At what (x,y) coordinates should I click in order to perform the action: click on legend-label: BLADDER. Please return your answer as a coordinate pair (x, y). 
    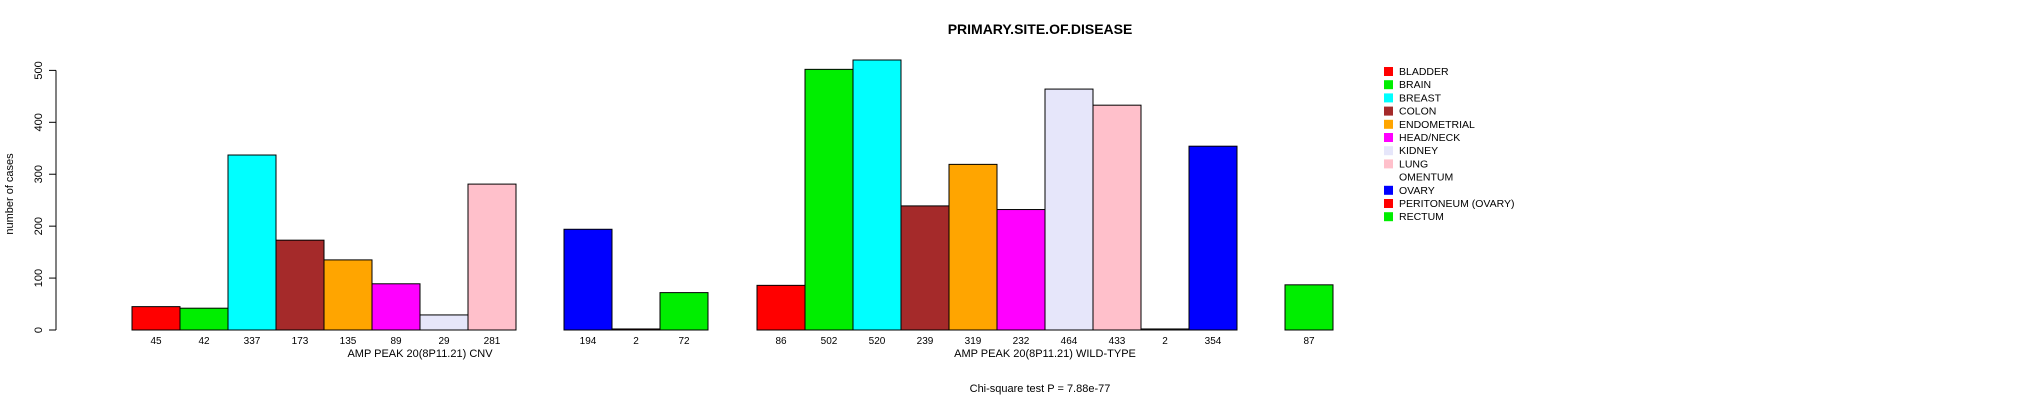
    Looking at the image, I should click on (1424, 72).